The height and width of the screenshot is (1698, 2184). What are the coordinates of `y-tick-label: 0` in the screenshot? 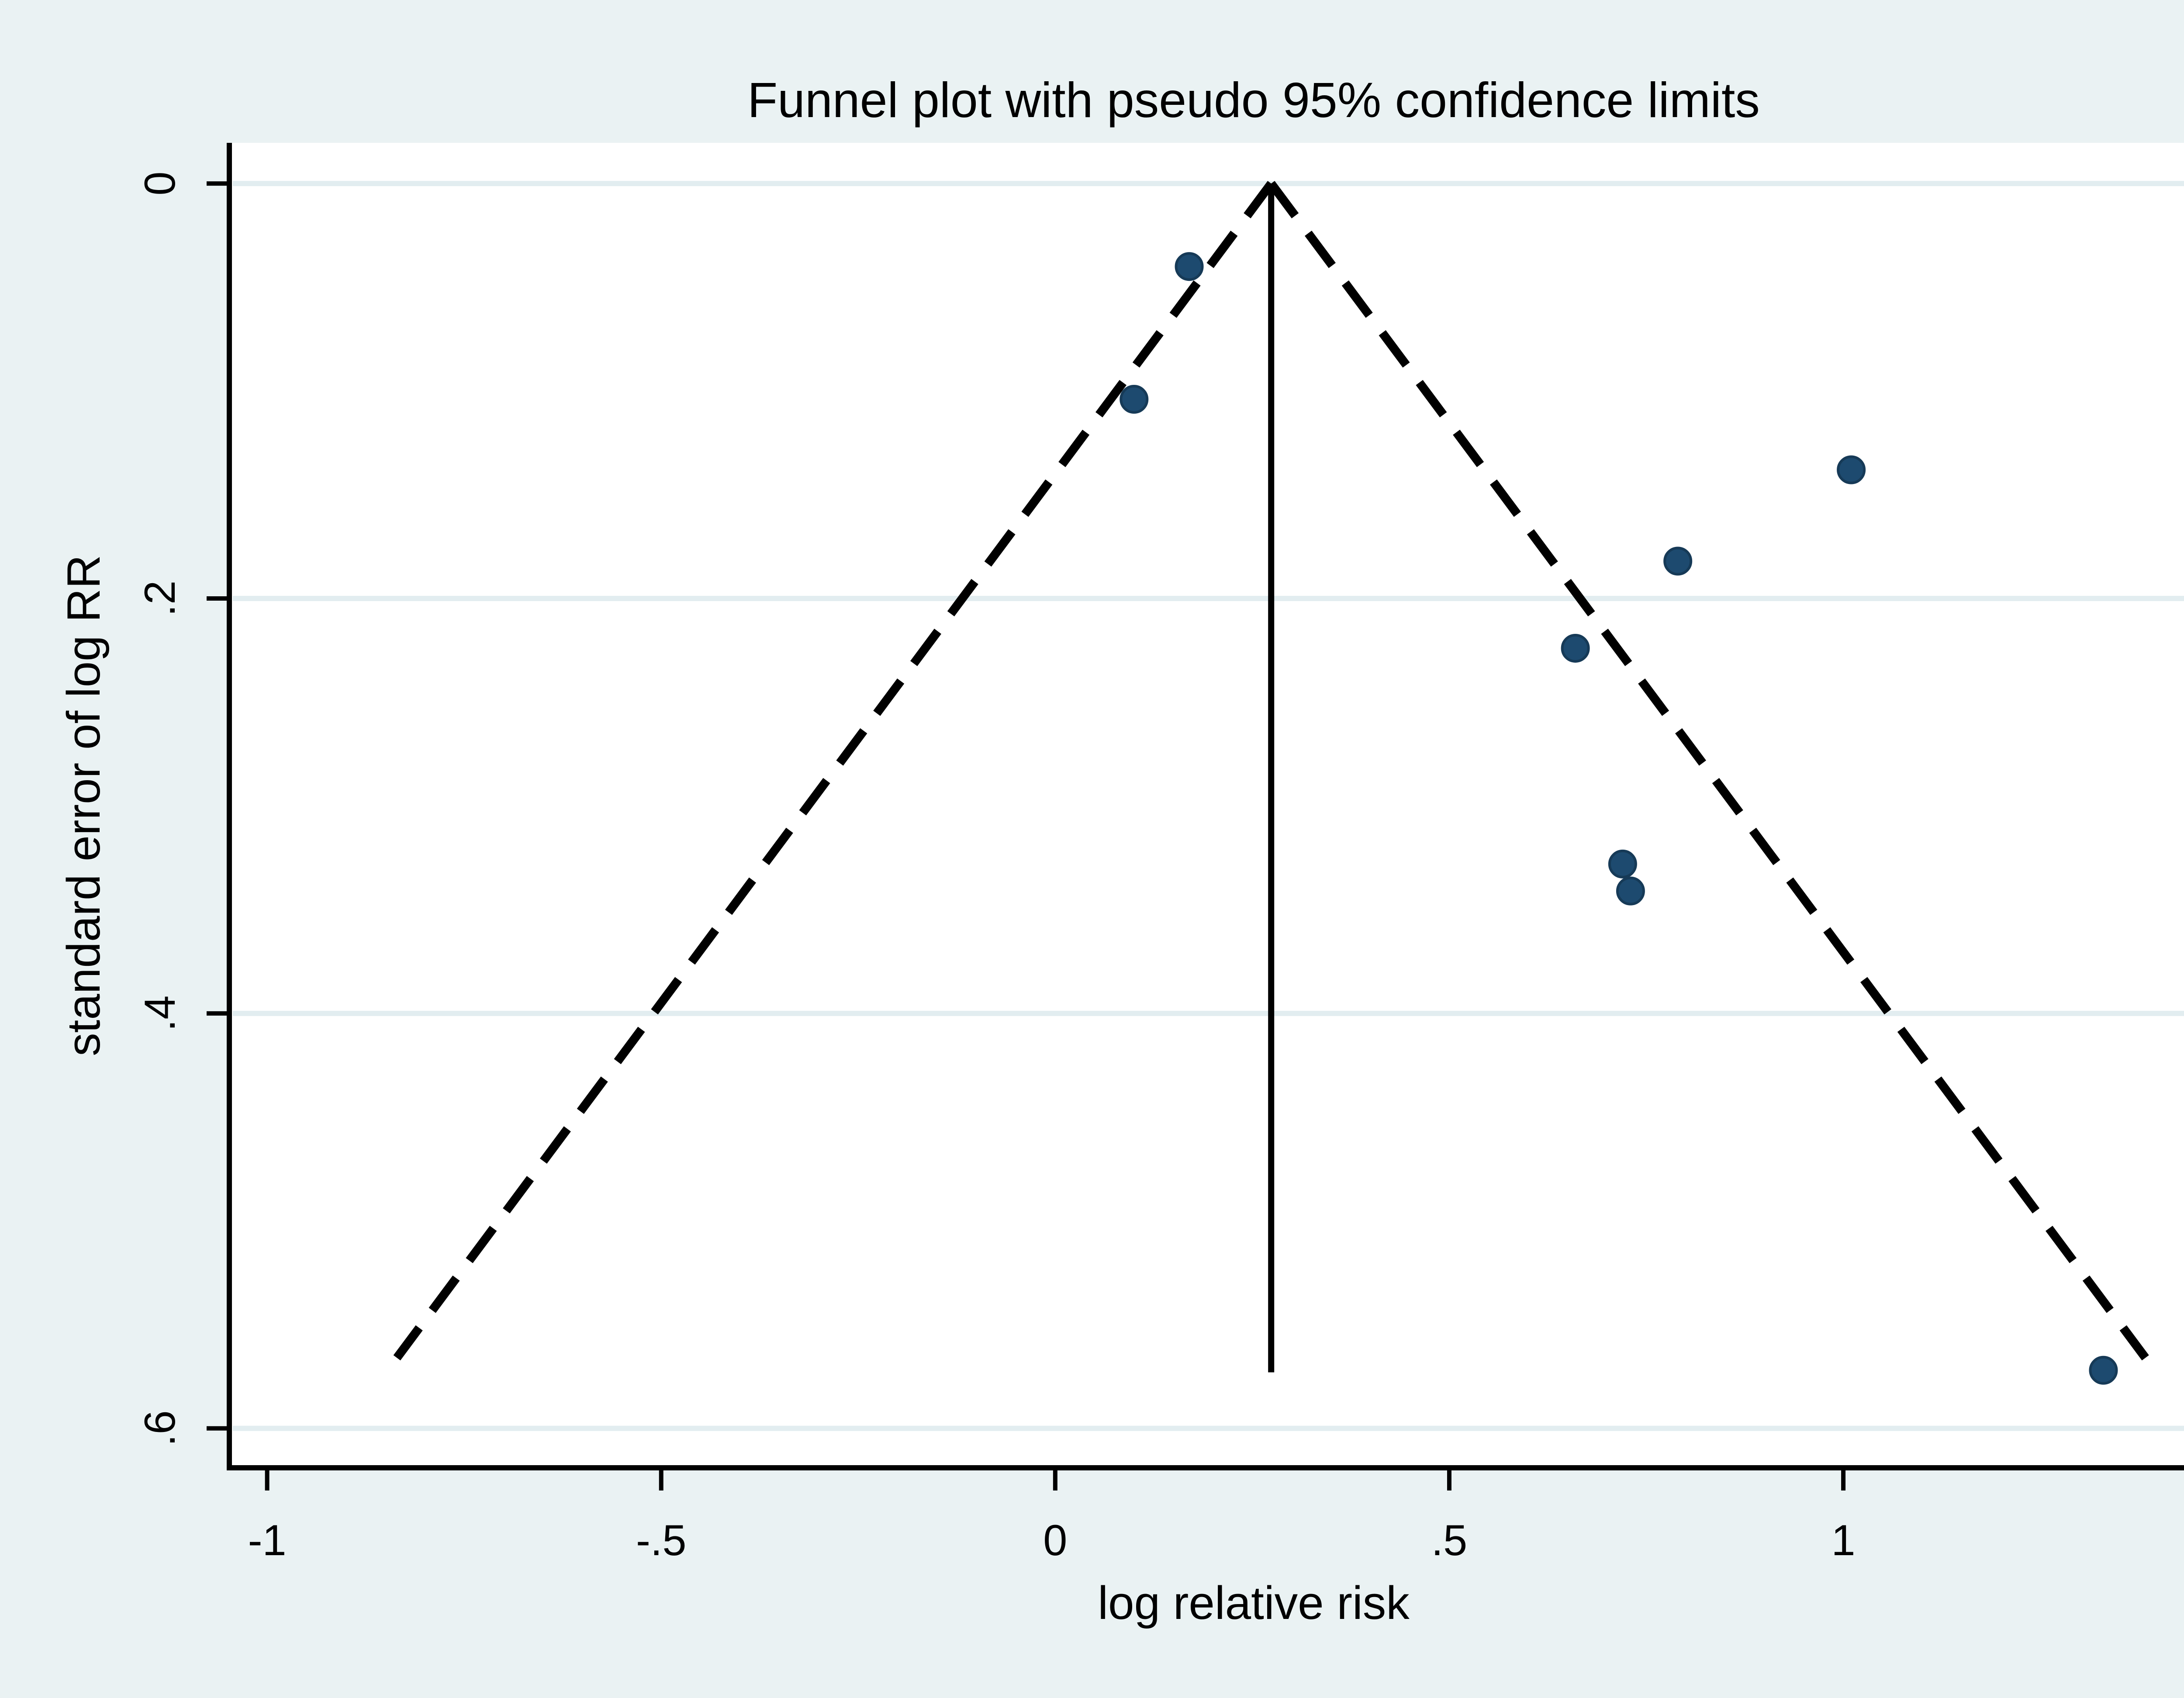 It's located at (159, 184).